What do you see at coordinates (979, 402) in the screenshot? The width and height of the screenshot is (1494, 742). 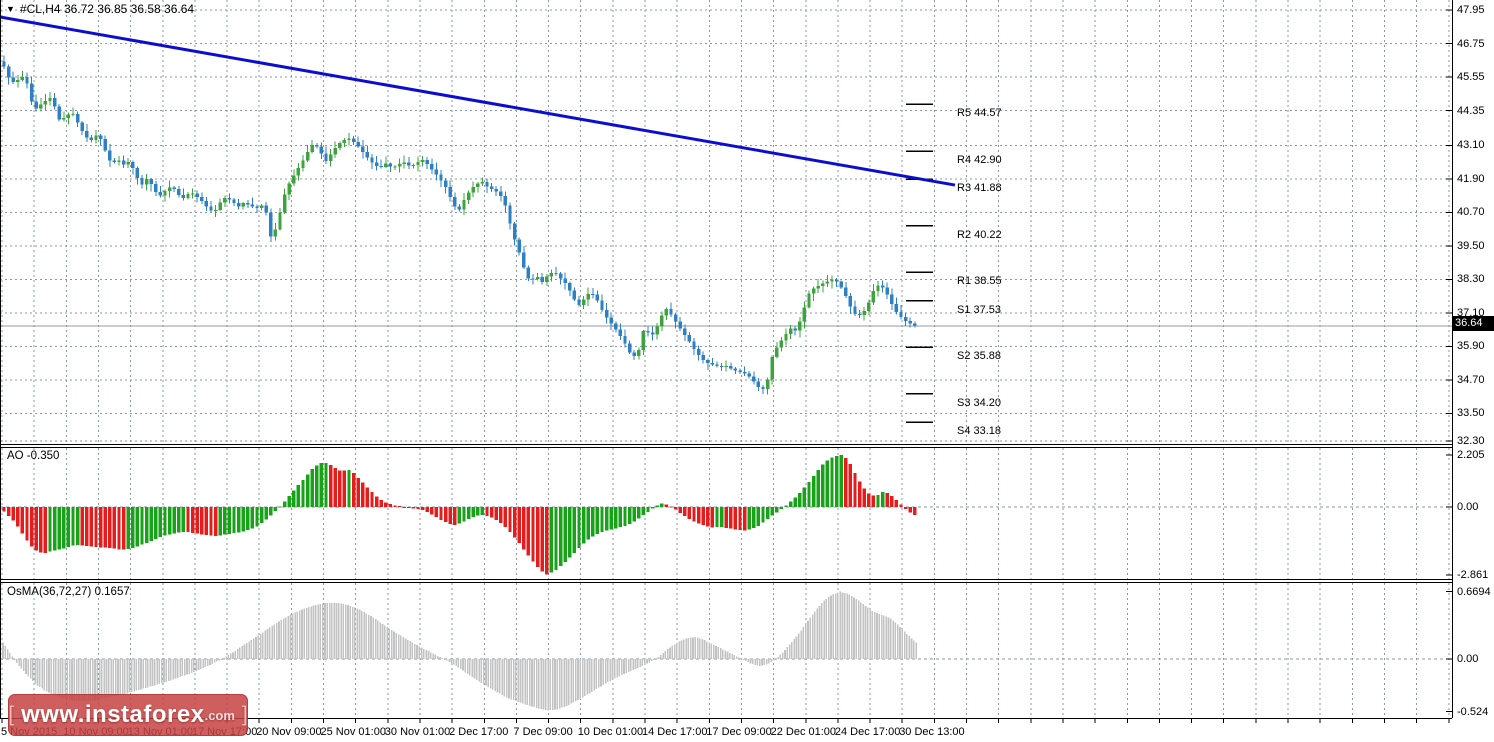 I see `level-label: S3 34.20` at bounding box center [979, 402].